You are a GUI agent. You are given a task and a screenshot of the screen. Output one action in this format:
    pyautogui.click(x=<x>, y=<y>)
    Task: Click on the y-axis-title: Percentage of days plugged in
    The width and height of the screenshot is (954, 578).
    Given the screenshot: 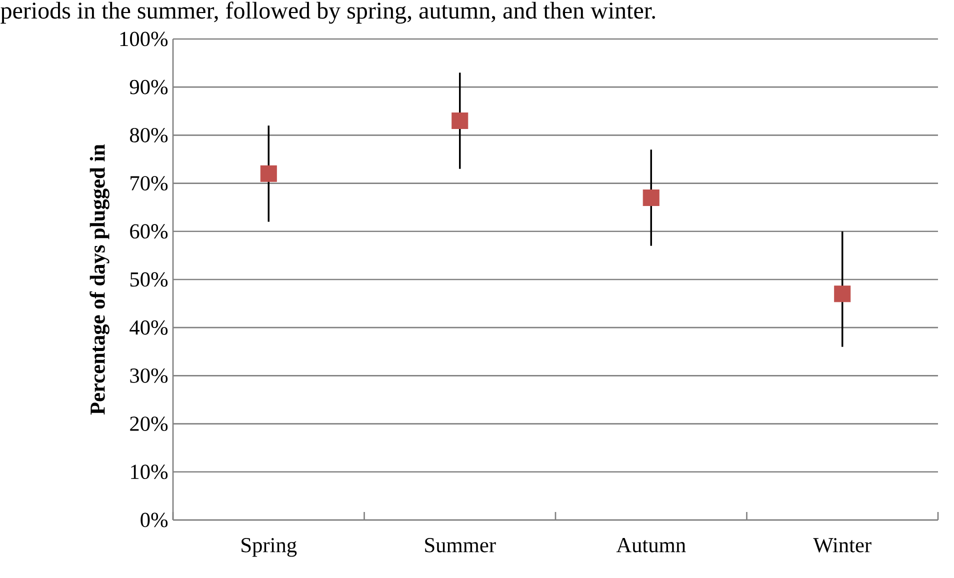 What is the action you would take?
    pyautogui.click(x=100, y=279)
    